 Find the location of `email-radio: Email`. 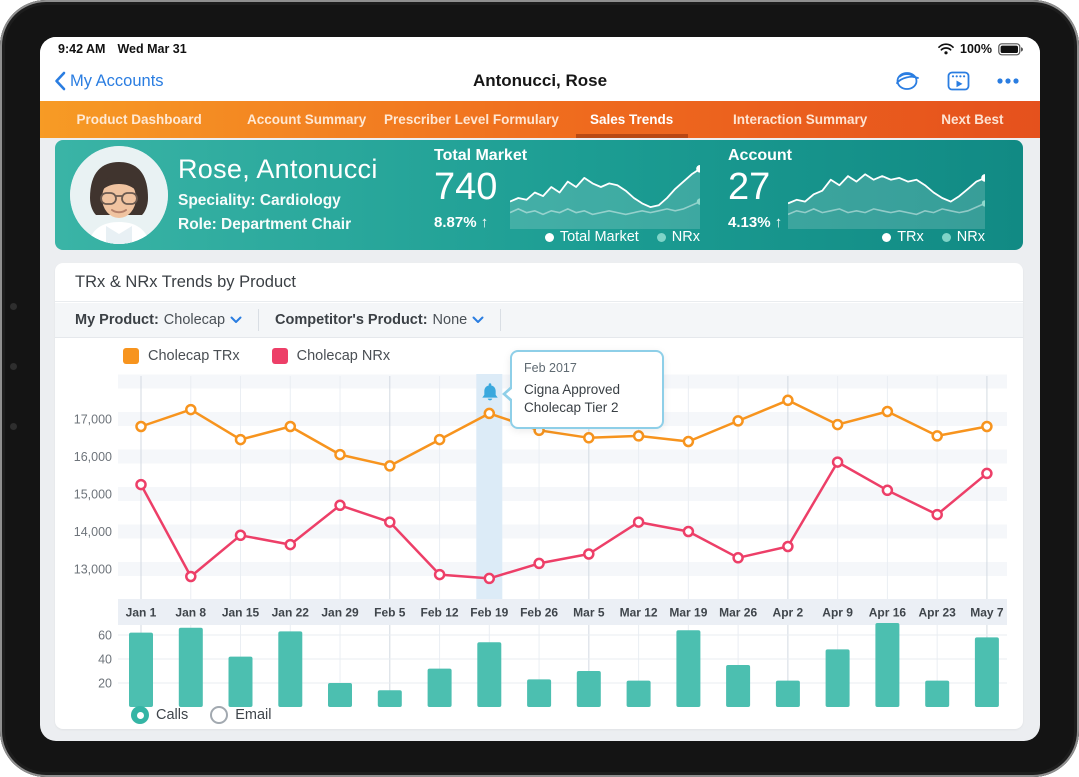

email-radio: Email is located at coordinates (241, 715).